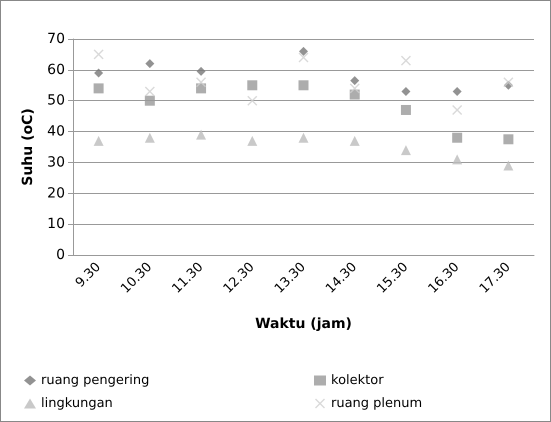  Describe the element at coordinates (56, 39) in the screenshot. I see `y-tick-label: 70` at that location.